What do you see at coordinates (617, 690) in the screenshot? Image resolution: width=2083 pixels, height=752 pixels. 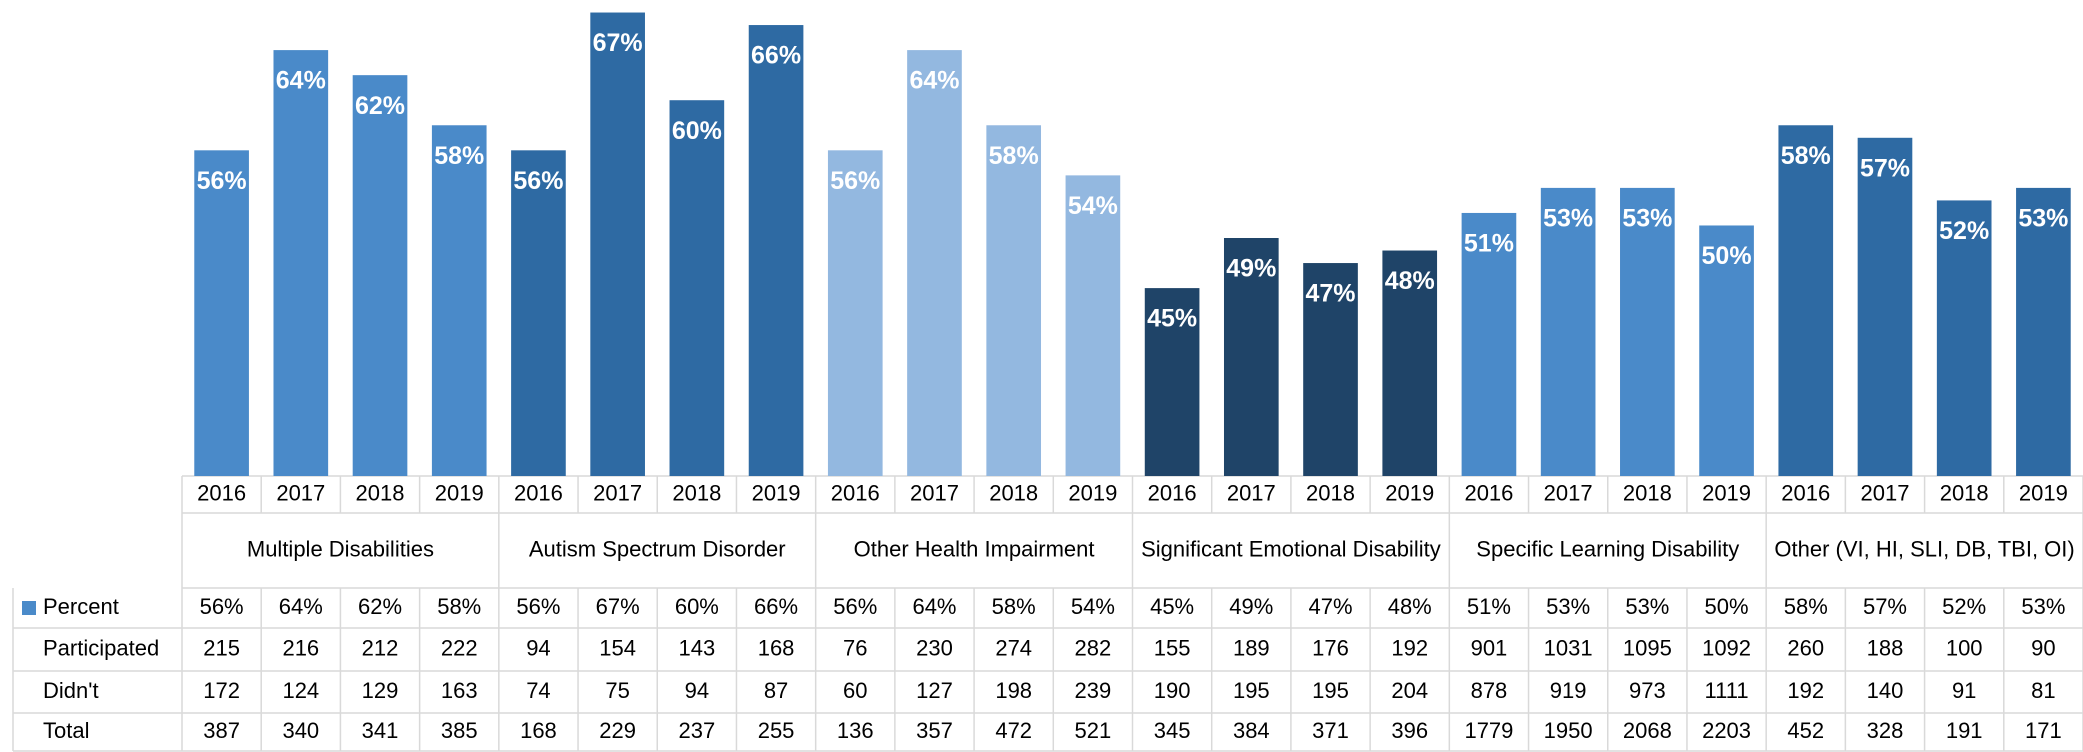 I see `table-cell: 75` at bounding box center [617, 690].